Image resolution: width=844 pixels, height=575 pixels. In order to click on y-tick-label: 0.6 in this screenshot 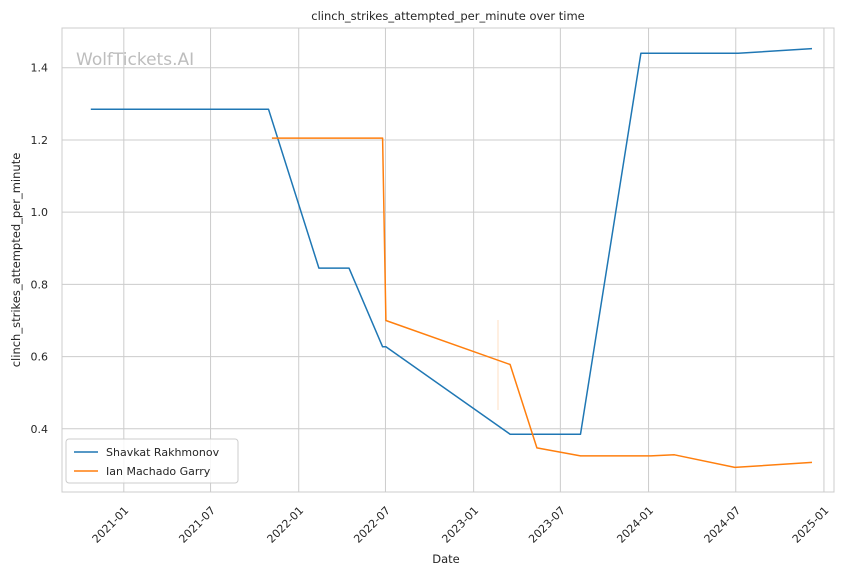, I will do `click(40, 357)`.